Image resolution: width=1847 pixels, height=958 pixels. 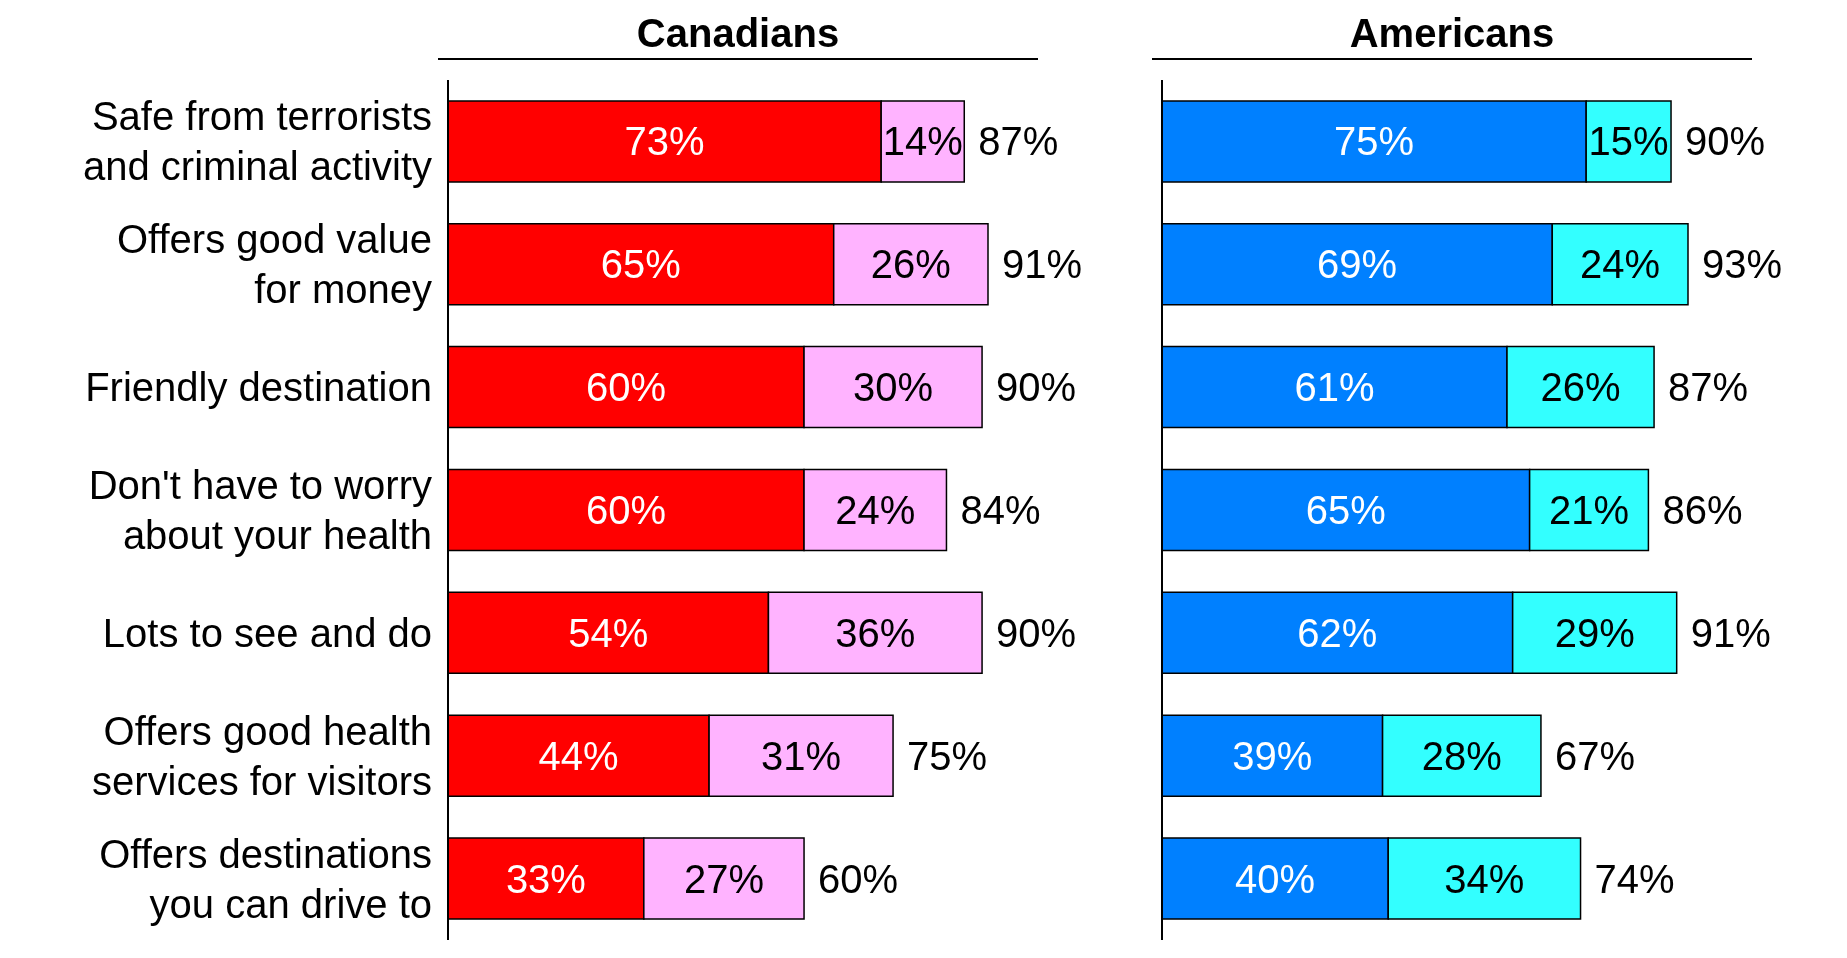 What do you see at coordinates (1275, 878) in the screenshot?
I see `data-label: 40%` at bounding box center [1275, 878].